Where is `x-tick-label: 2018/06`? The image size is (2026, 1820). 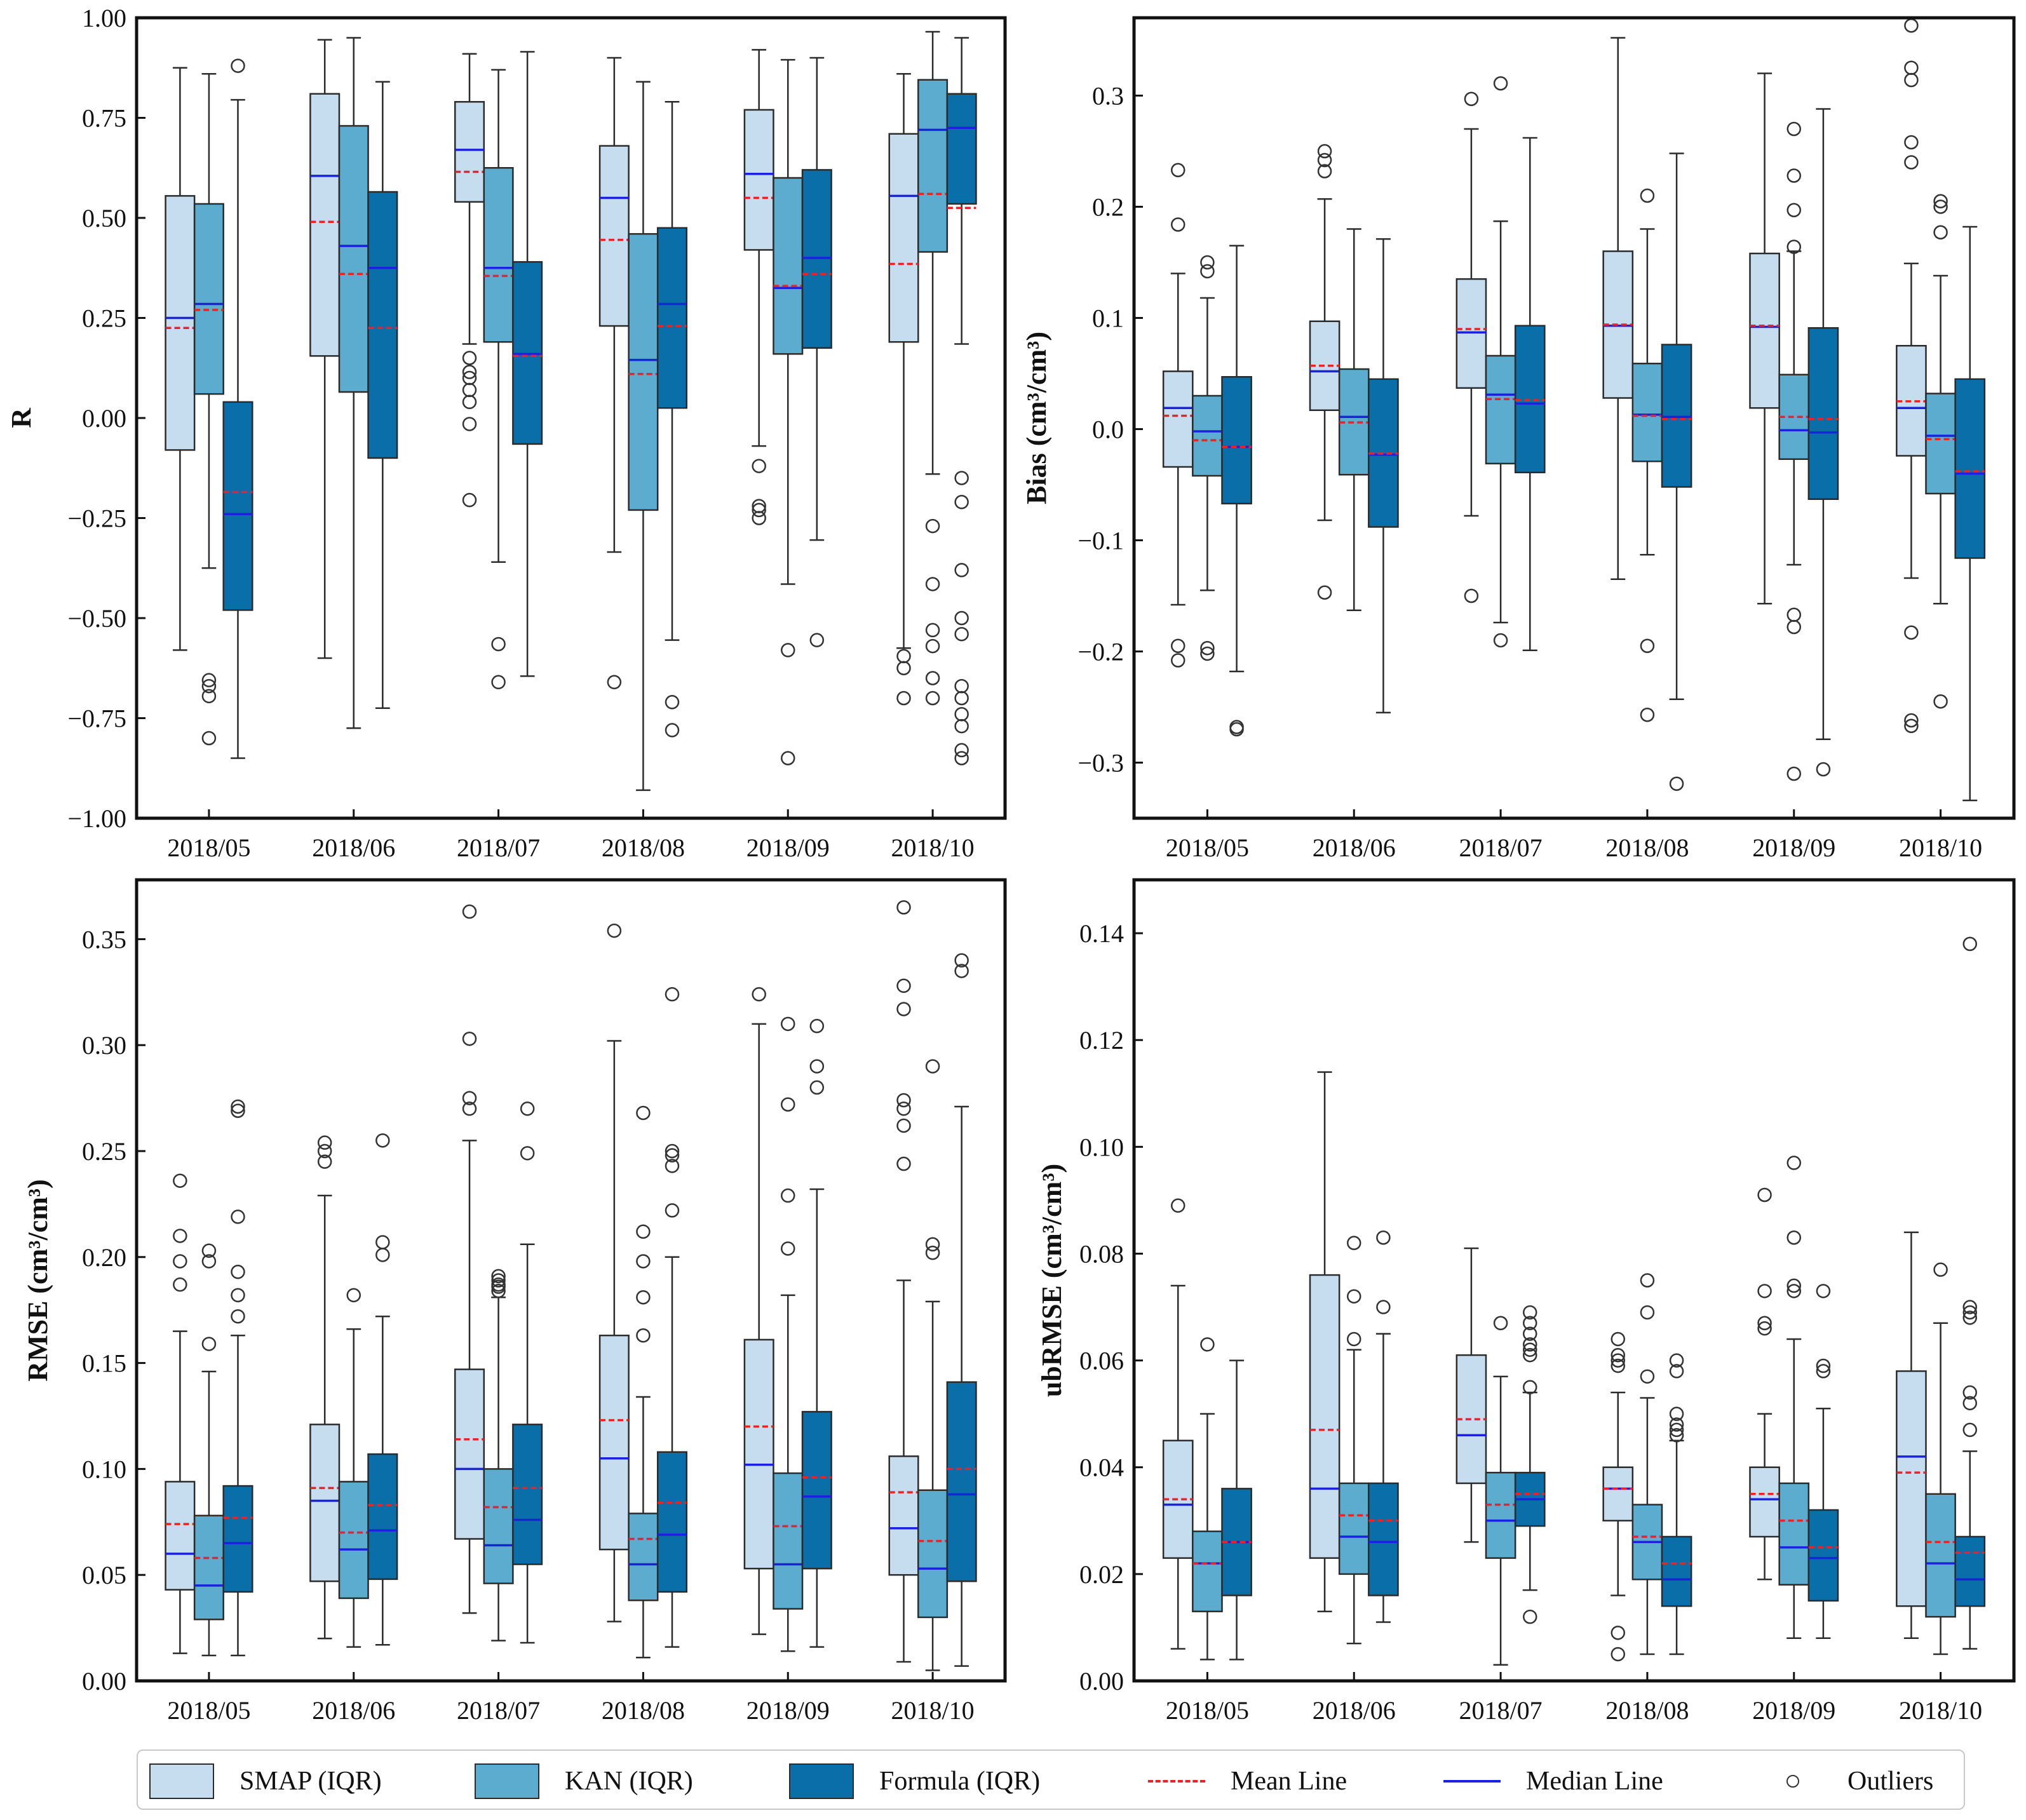
x-tick-label: 2018/06 is located at coordinates (353, 847).